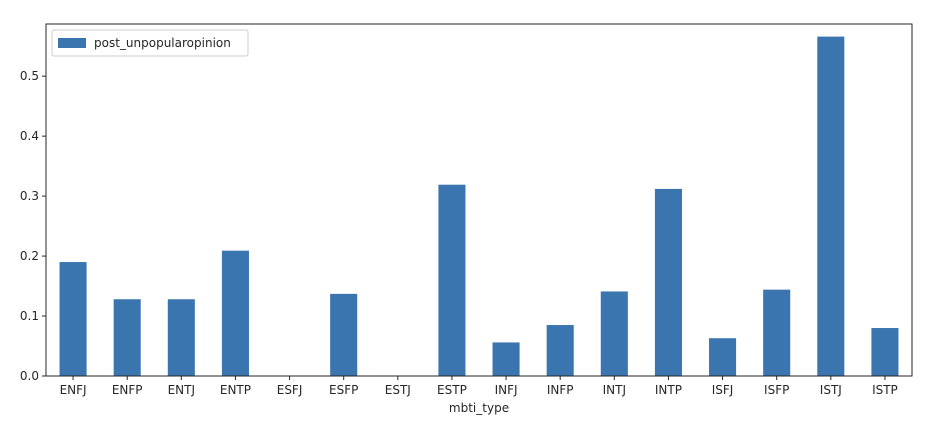  I want to click on y-tick-label: 0.0, so click(29, 376).